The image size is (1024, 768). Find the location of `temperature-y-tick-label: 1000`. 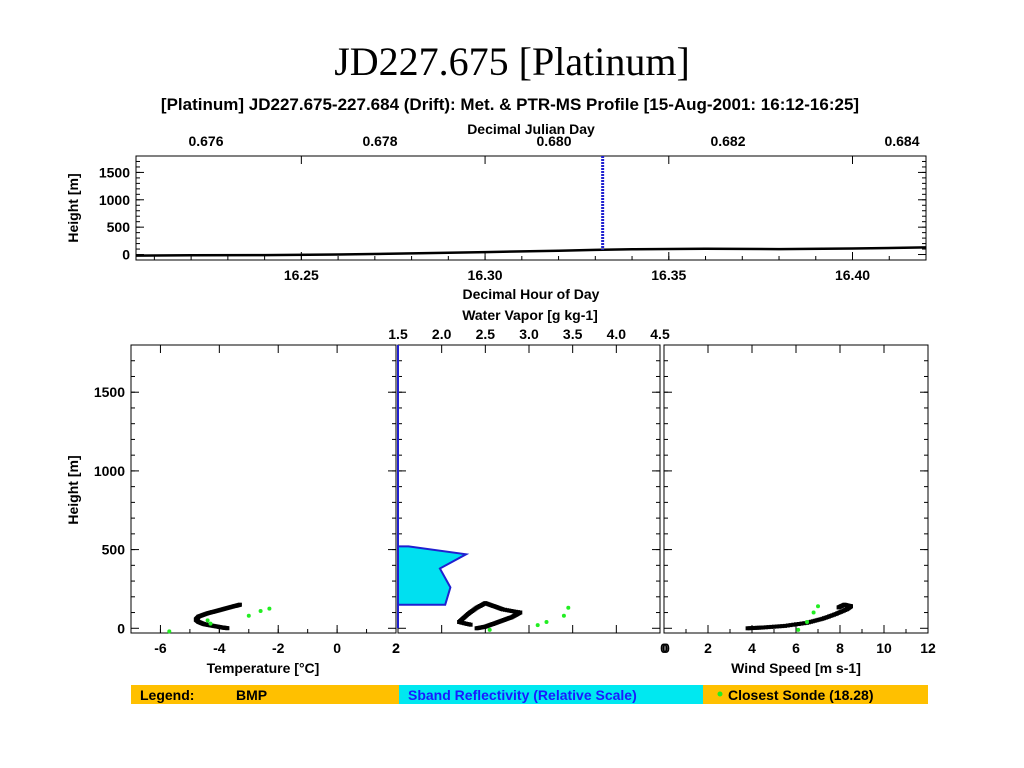

temperature-y-tick-label: 1000 is located at coordinates (109, 471).